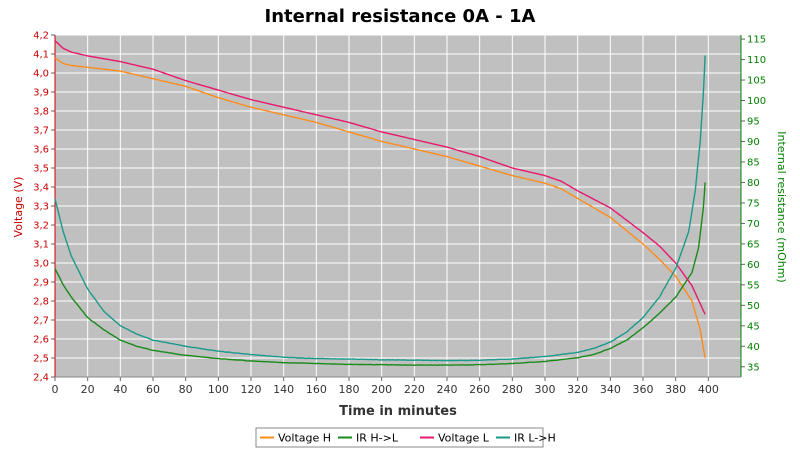 This screenshot has height=450, width=800. What do you see at coordinates (18, 207) in the screenshot?
I see `left-axis-label: Voltage (V)` at bounding box center [18, 207].